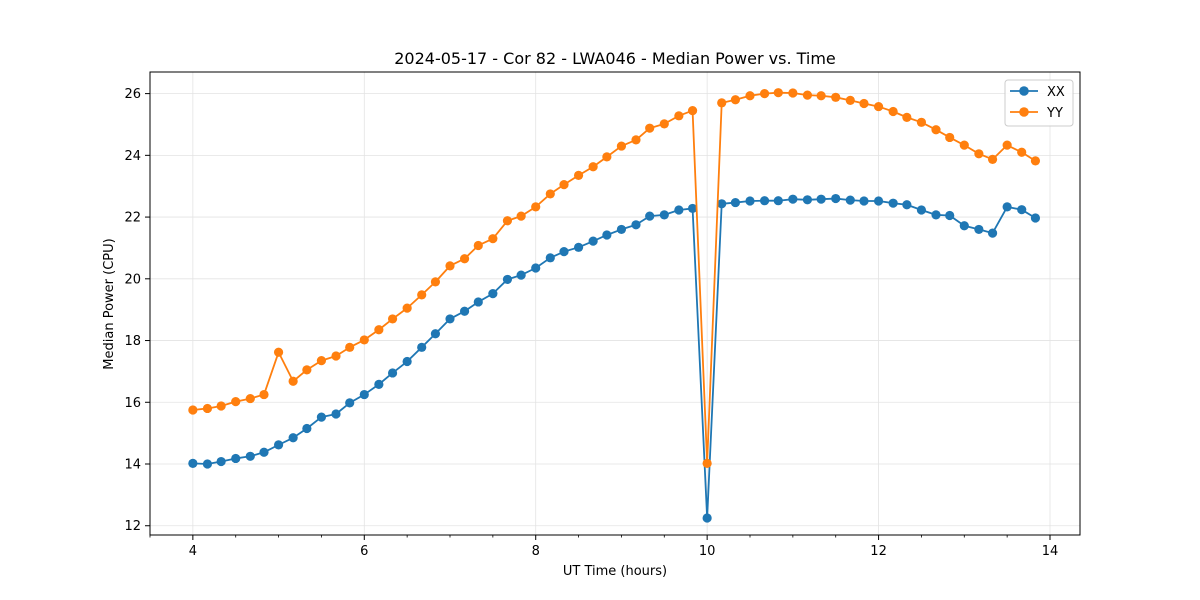 The image size is (1200, 600). I want to click on y-tick-label: 24, so click(132, 156).